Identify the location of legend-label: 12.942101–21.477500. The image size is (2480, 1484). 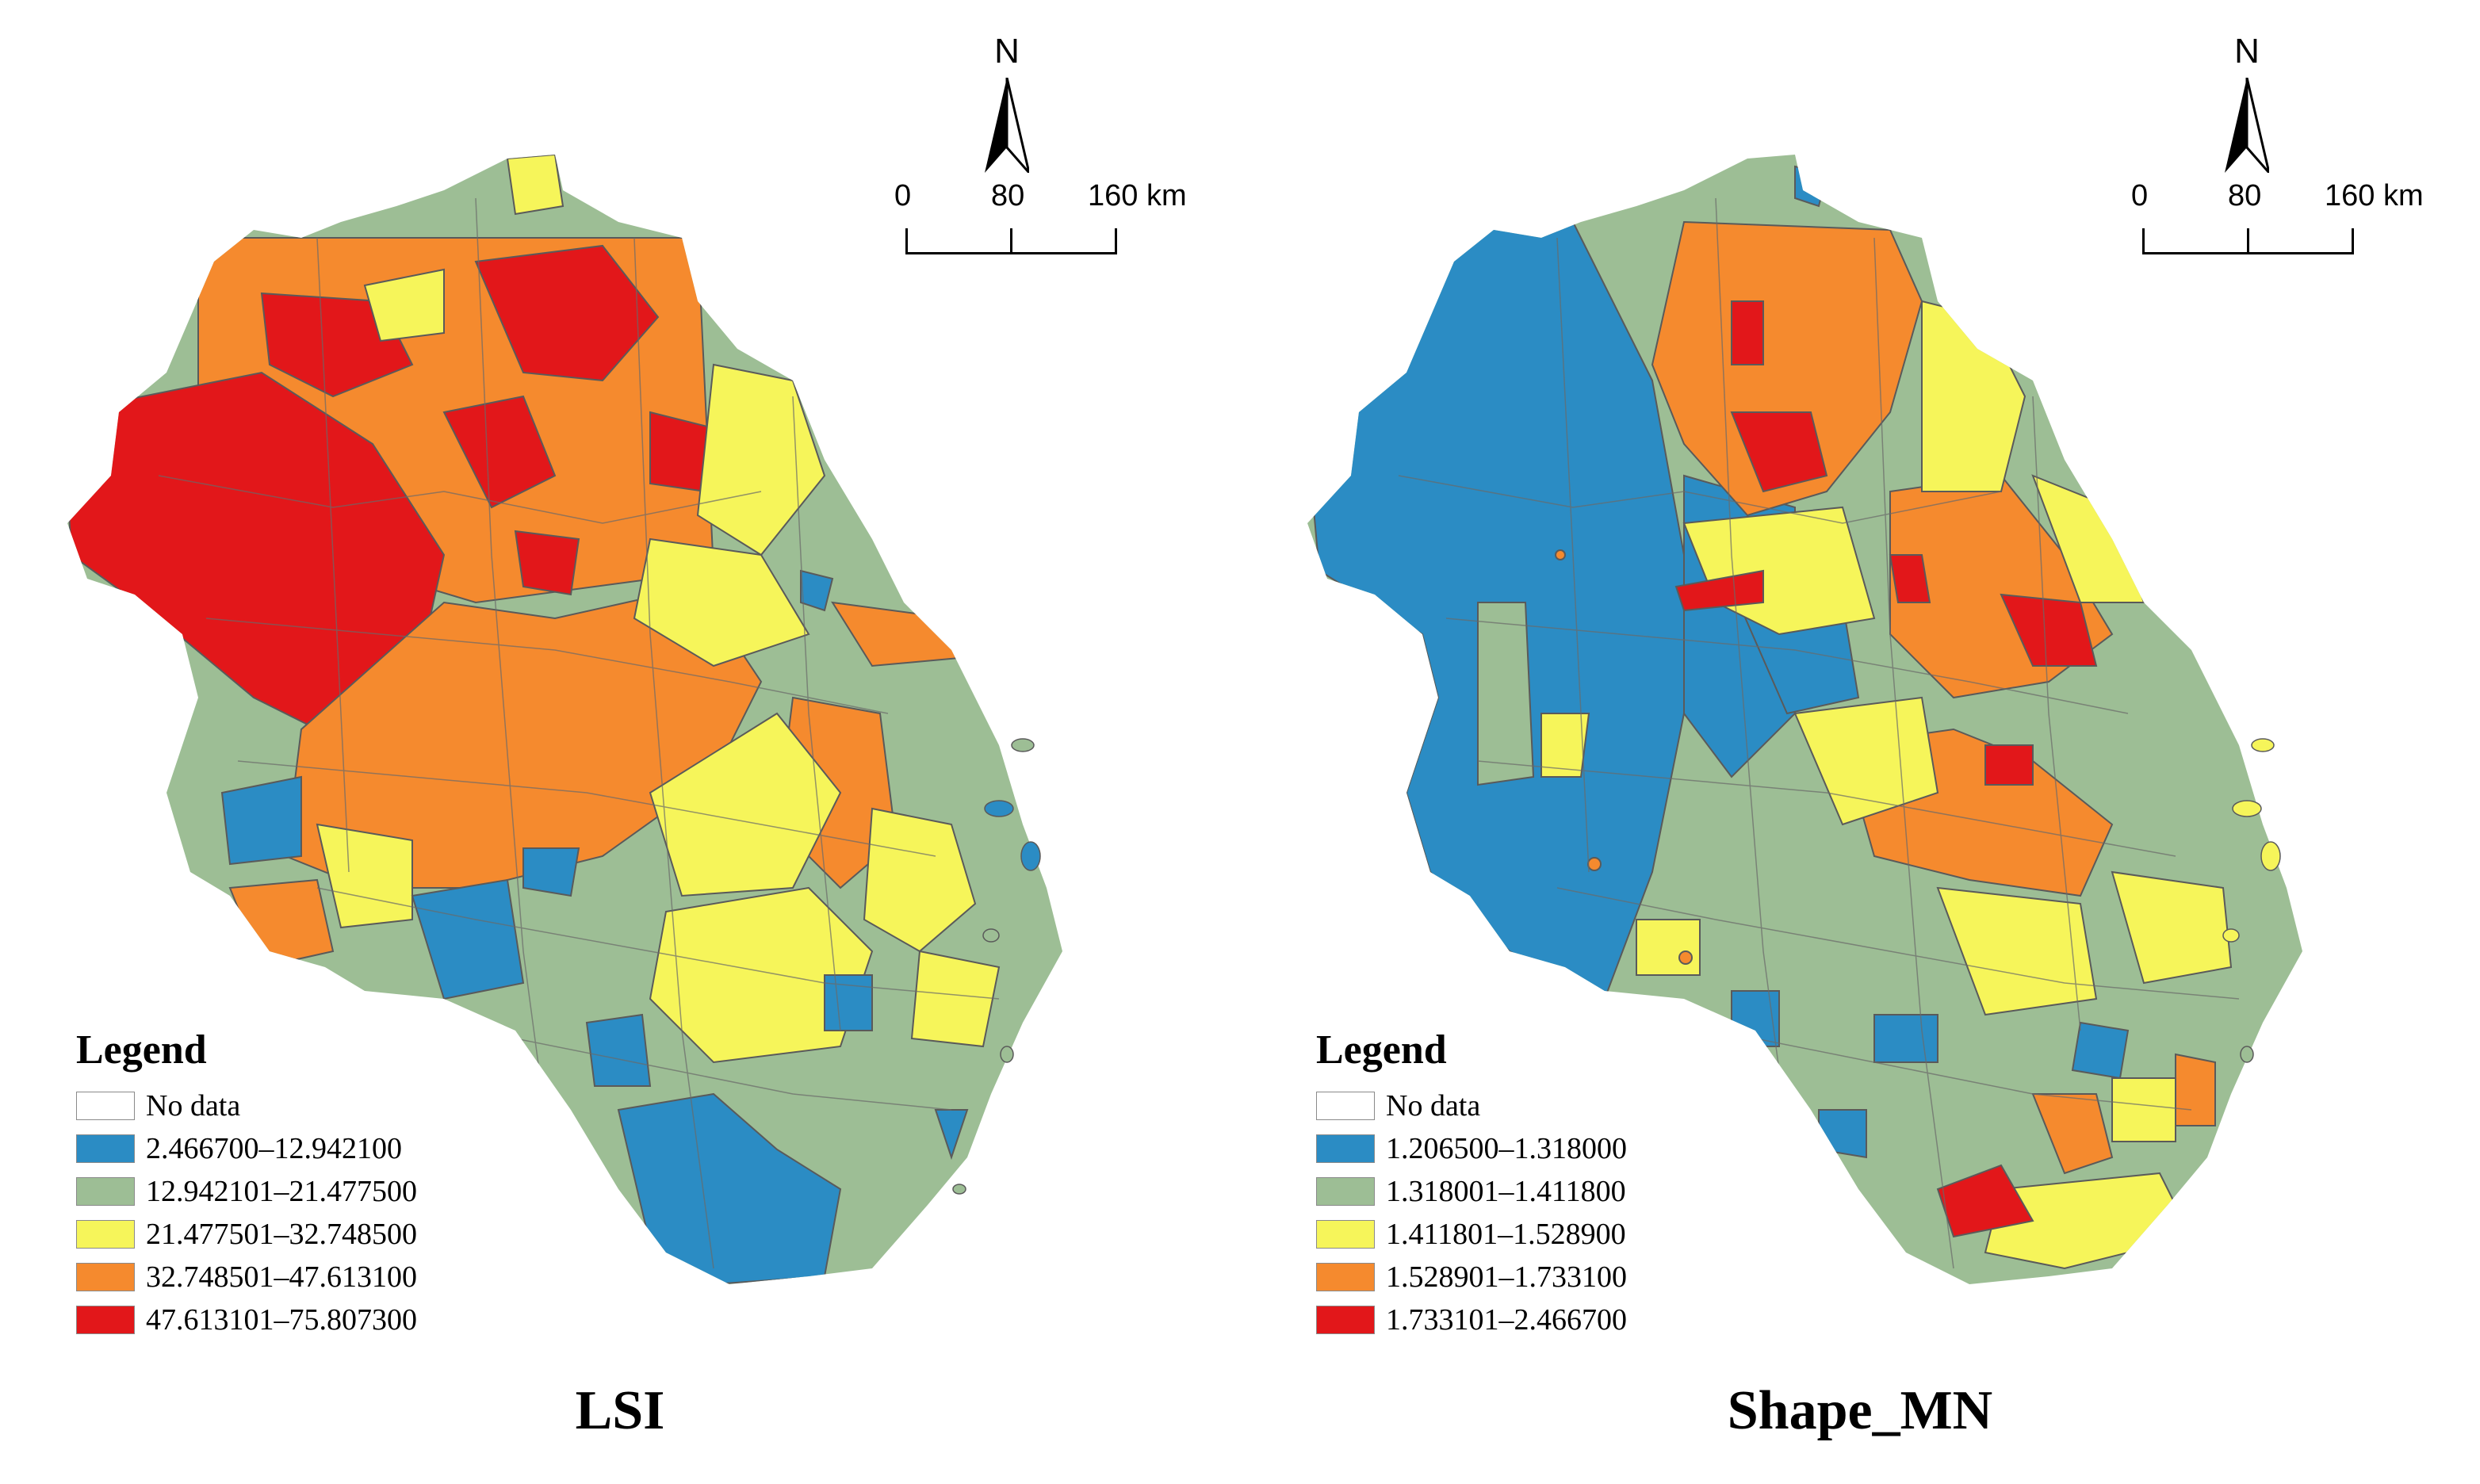
(281, 1191).